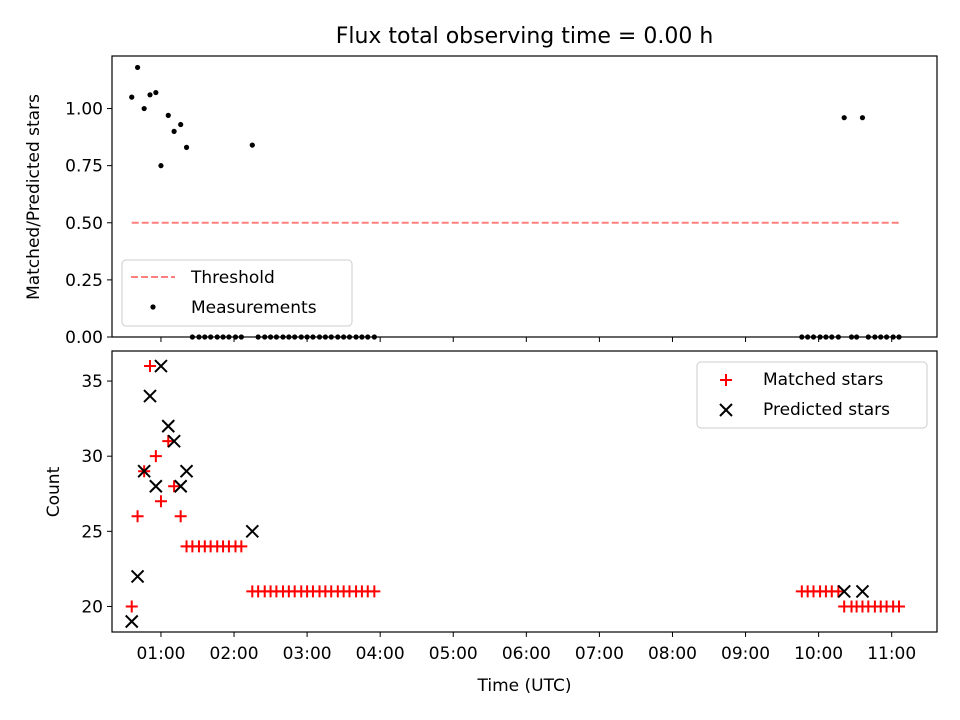 This screenshot has width=960, height=720. Describe the element at coordinates (745, 654) in the screenshot. I see `bottom-x-tick-label: 09:00` at that location.